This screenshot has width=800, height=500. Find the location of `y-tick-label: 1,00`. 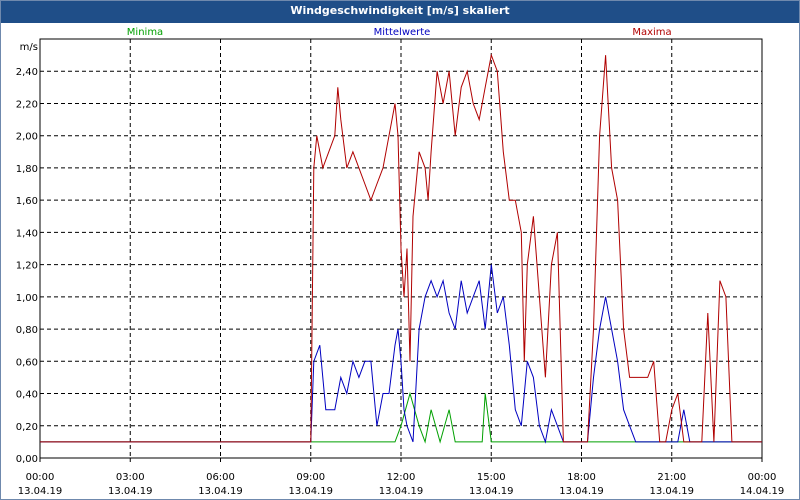

y-tick-label: 1,00 is located at coordinates (27, 298).